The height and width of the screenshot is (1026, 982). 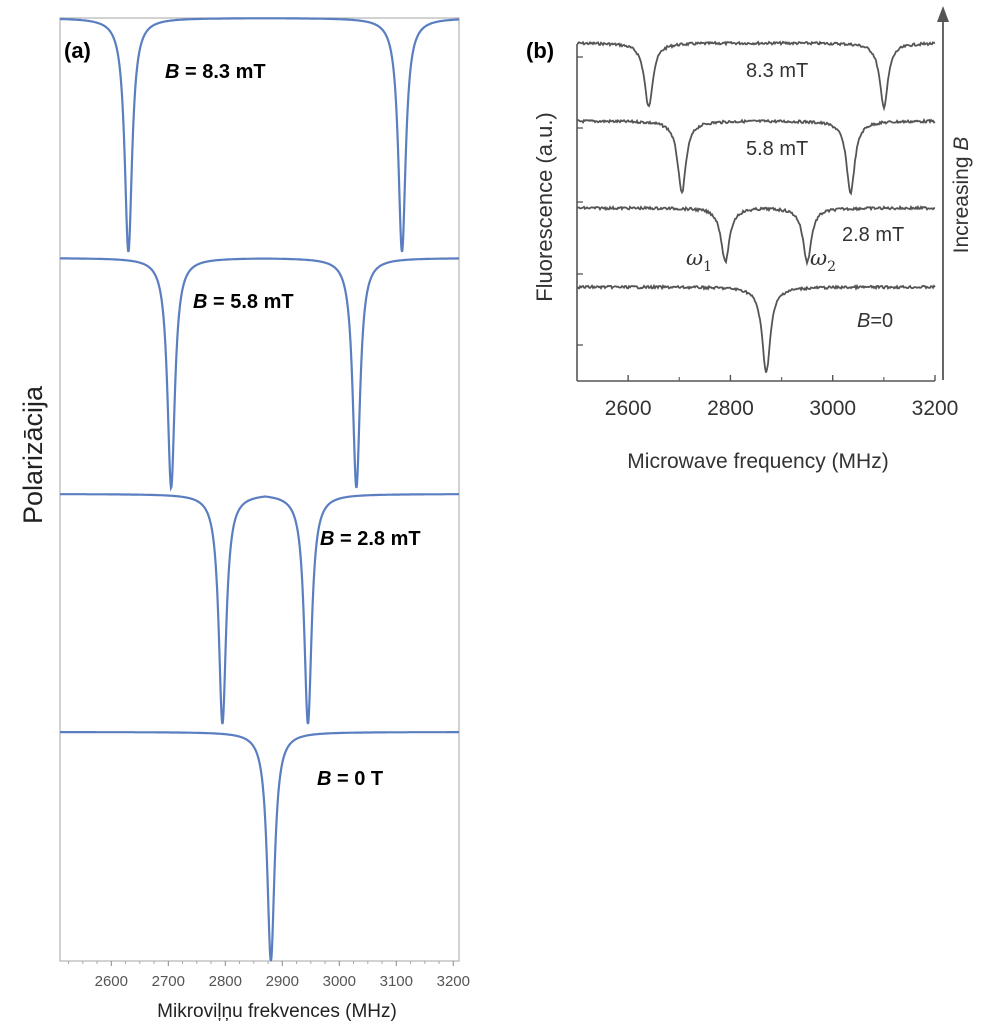 I want to click on panel-b-x-axis-title: Microwave frequency (MHz), so click(x=757, y=461).